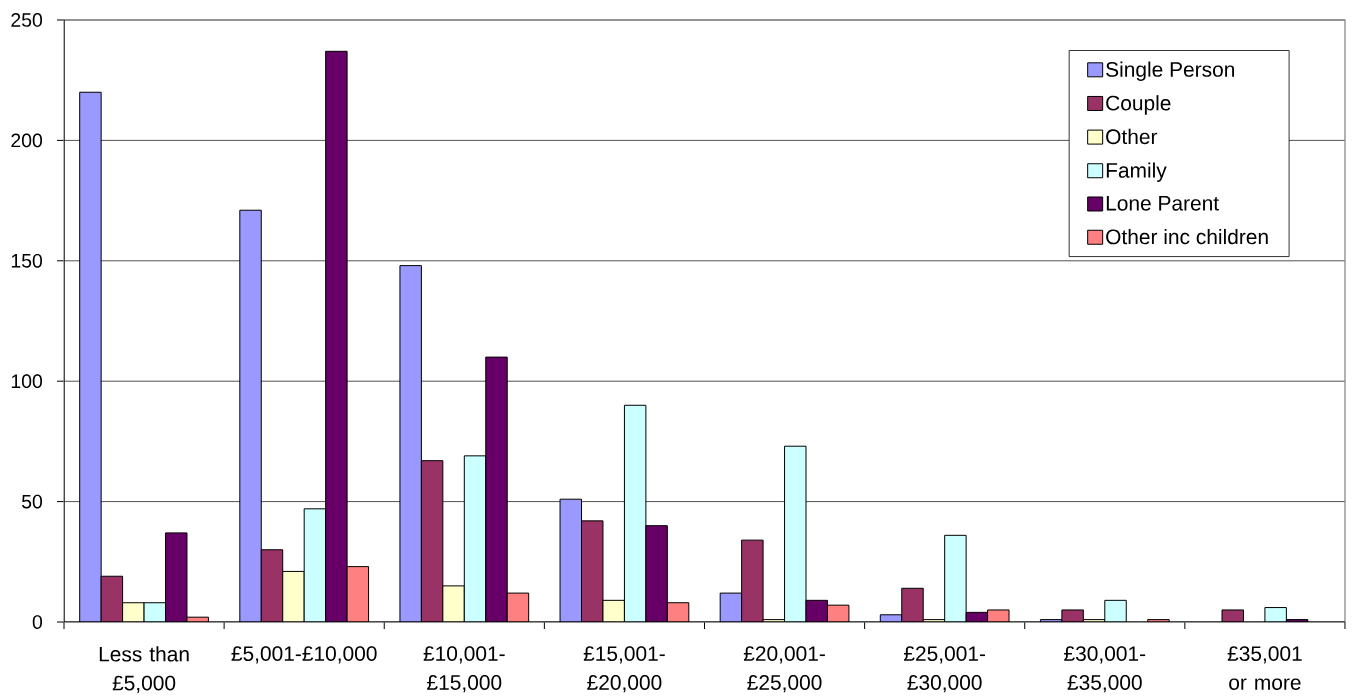 This screenshot has height=698, width=1353. I want to click on x-tick-label: £30,001-£35,000, so click(1105, 669).